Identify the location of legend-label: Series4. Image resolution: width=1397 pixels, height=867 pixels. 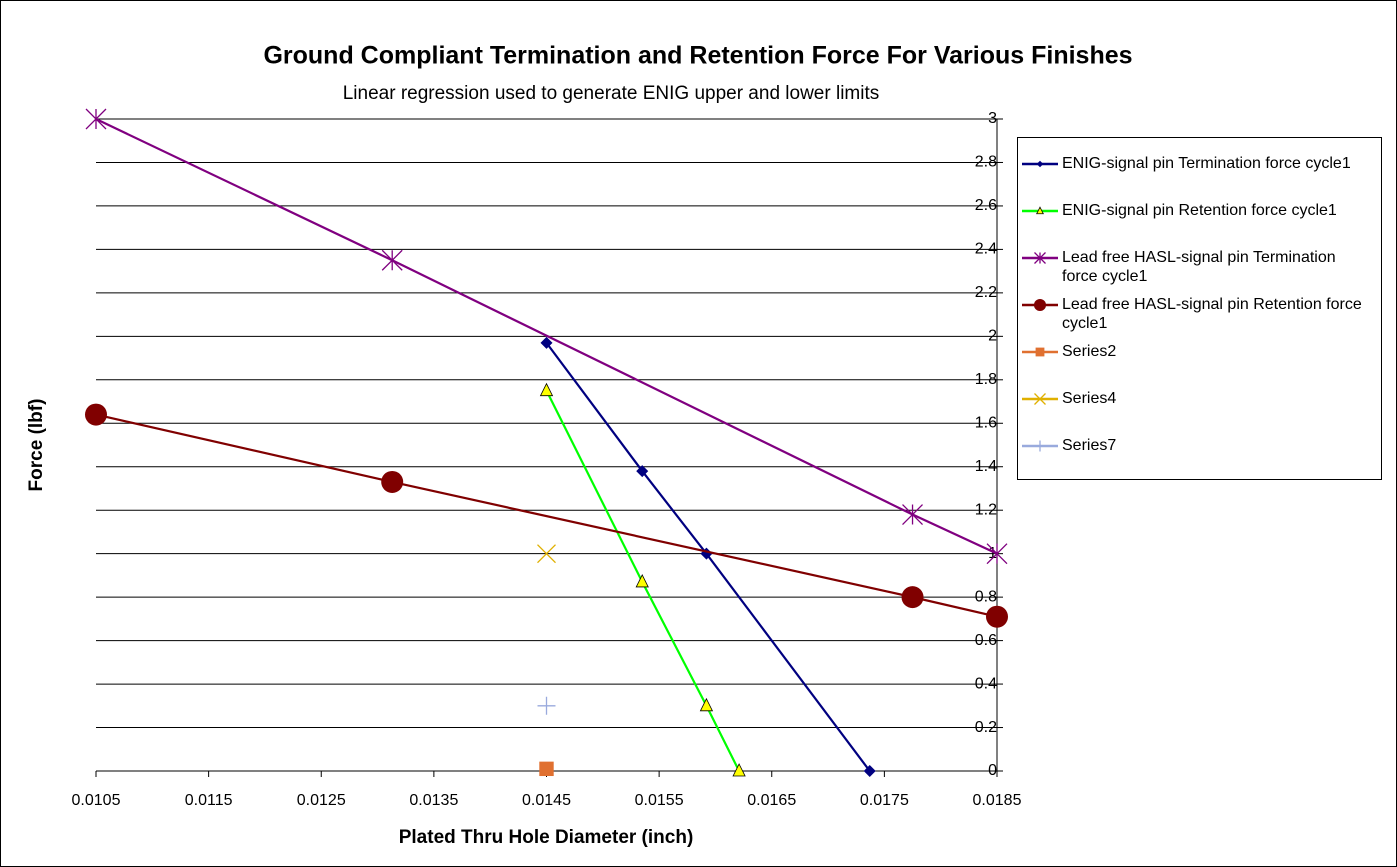
(1089, 398).